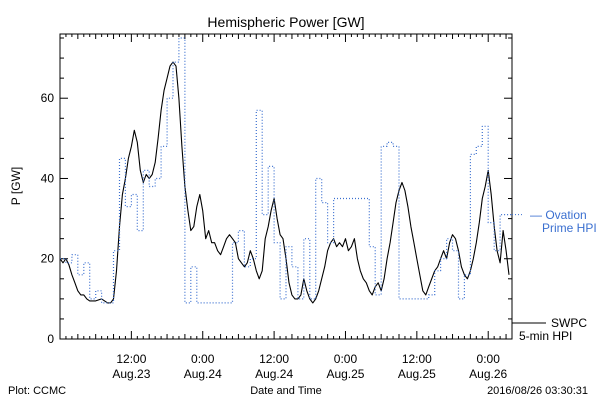 This screenshot has width=600, height=400. I want to click on y-tick-label: 40, so click(48, 178).